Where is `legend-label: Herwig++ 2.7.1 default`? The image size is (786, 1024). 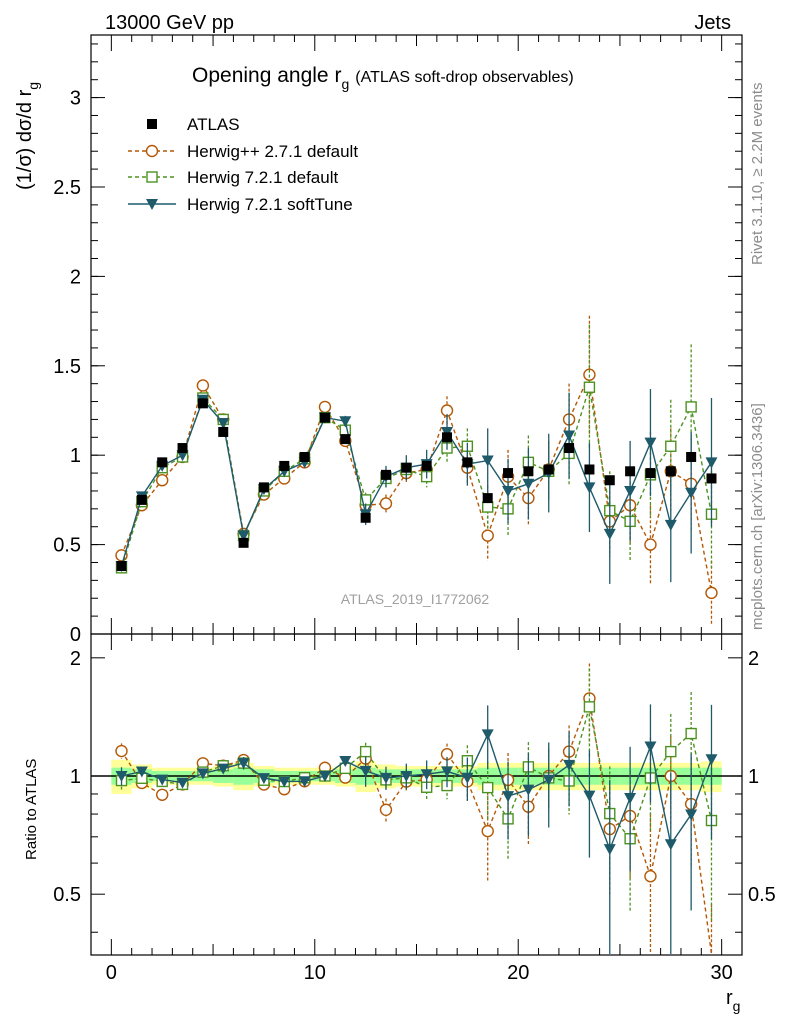
legend-label: Herwig++ 2.7.1 default is located at coordinates (272, 151).